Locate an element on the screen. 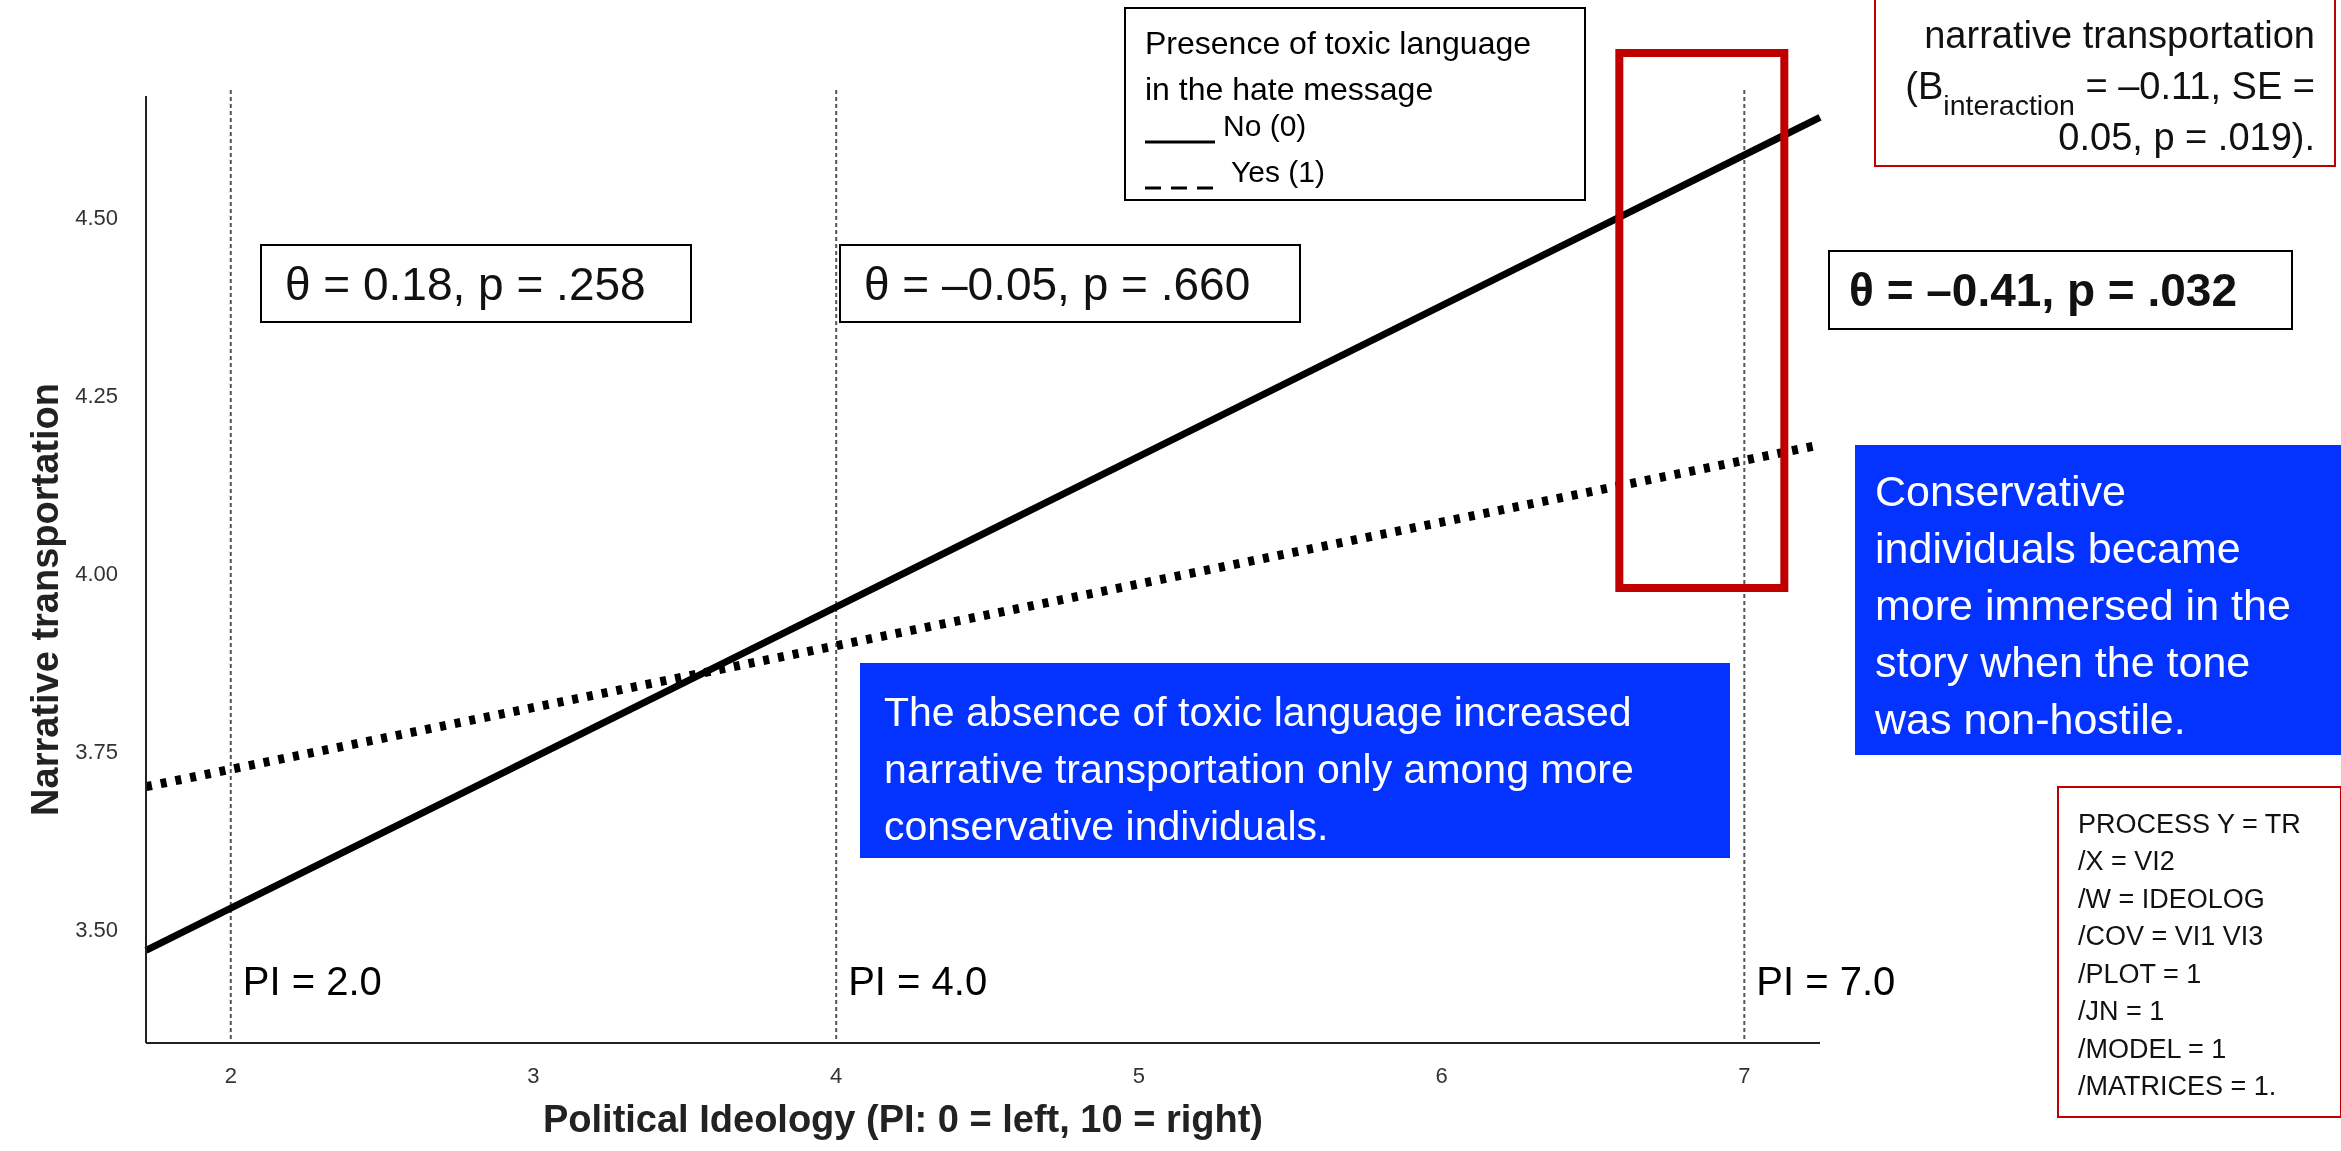 This screenshot has height=1151, width=2341. ref-line-label: PI = 7.0 is located at coordinates (1826, 981).